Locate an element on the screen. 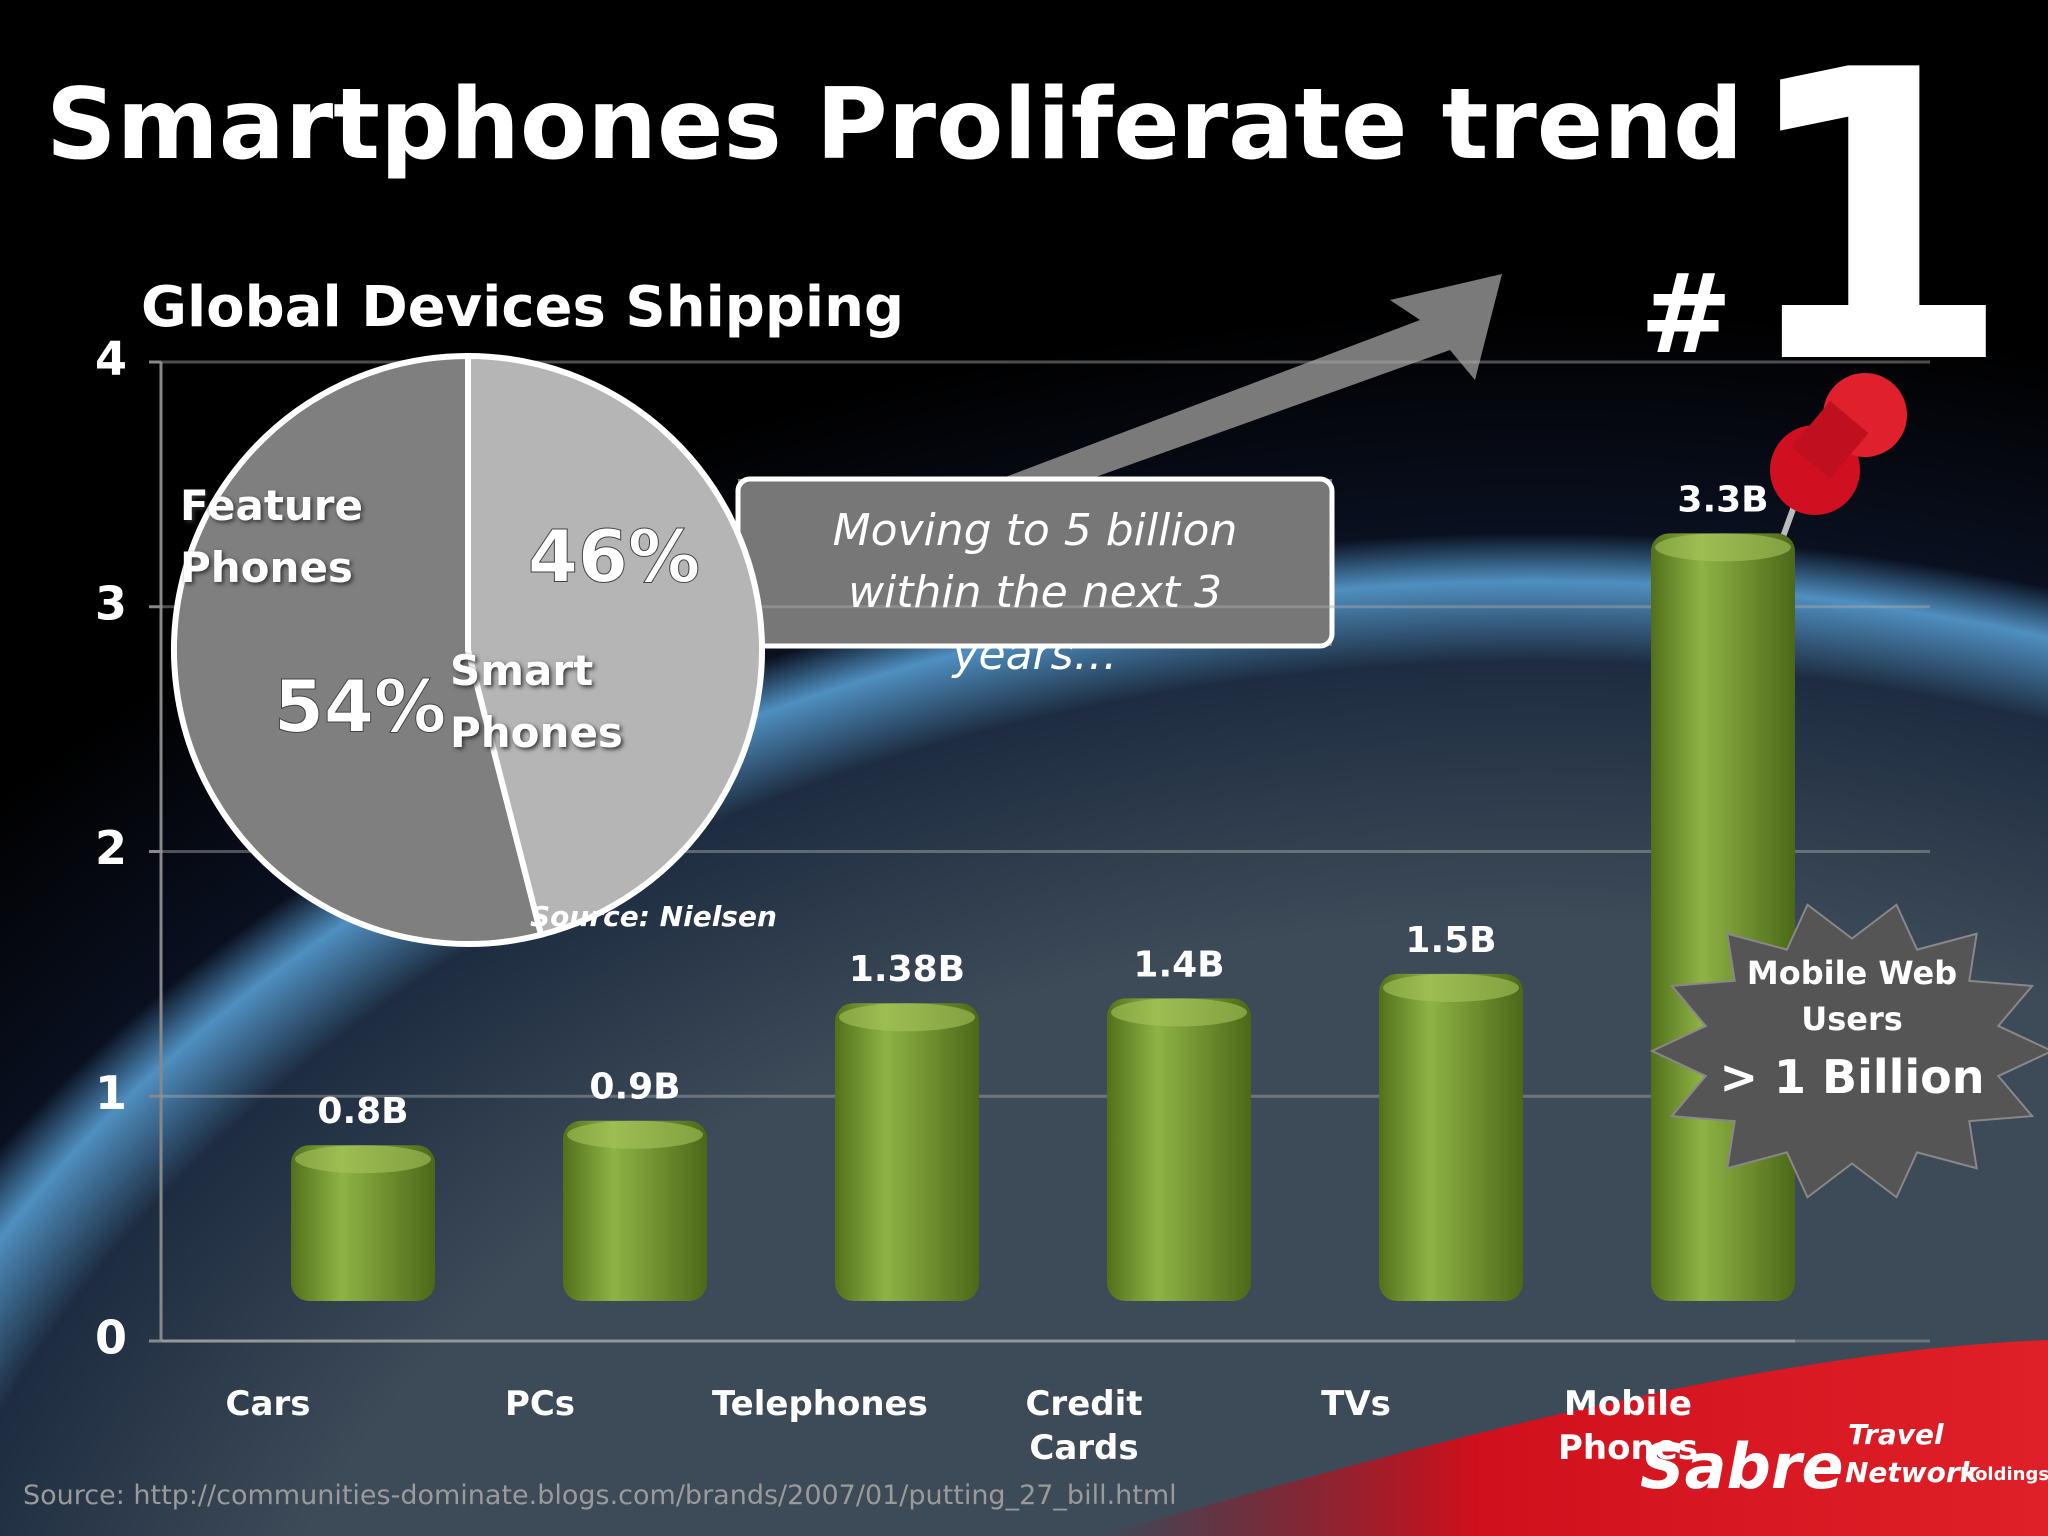  logo-text: Travel is located at coordinates (1896, 1434).